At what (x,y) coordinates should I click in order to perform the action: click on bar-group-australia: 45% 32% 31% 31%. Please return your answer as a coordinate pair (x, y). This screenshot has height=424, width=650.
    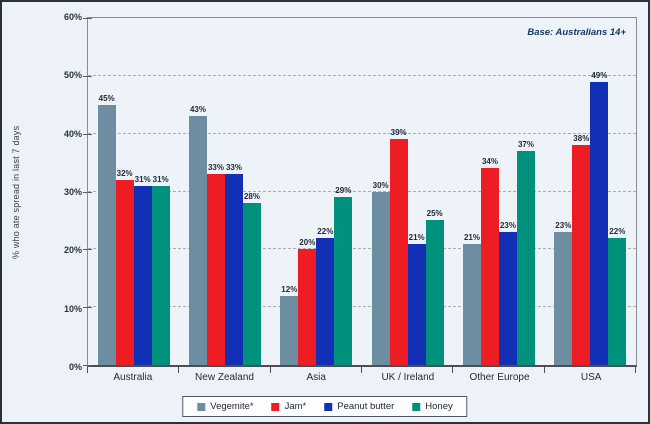
    Looking at the image, I should click on (133, 191).